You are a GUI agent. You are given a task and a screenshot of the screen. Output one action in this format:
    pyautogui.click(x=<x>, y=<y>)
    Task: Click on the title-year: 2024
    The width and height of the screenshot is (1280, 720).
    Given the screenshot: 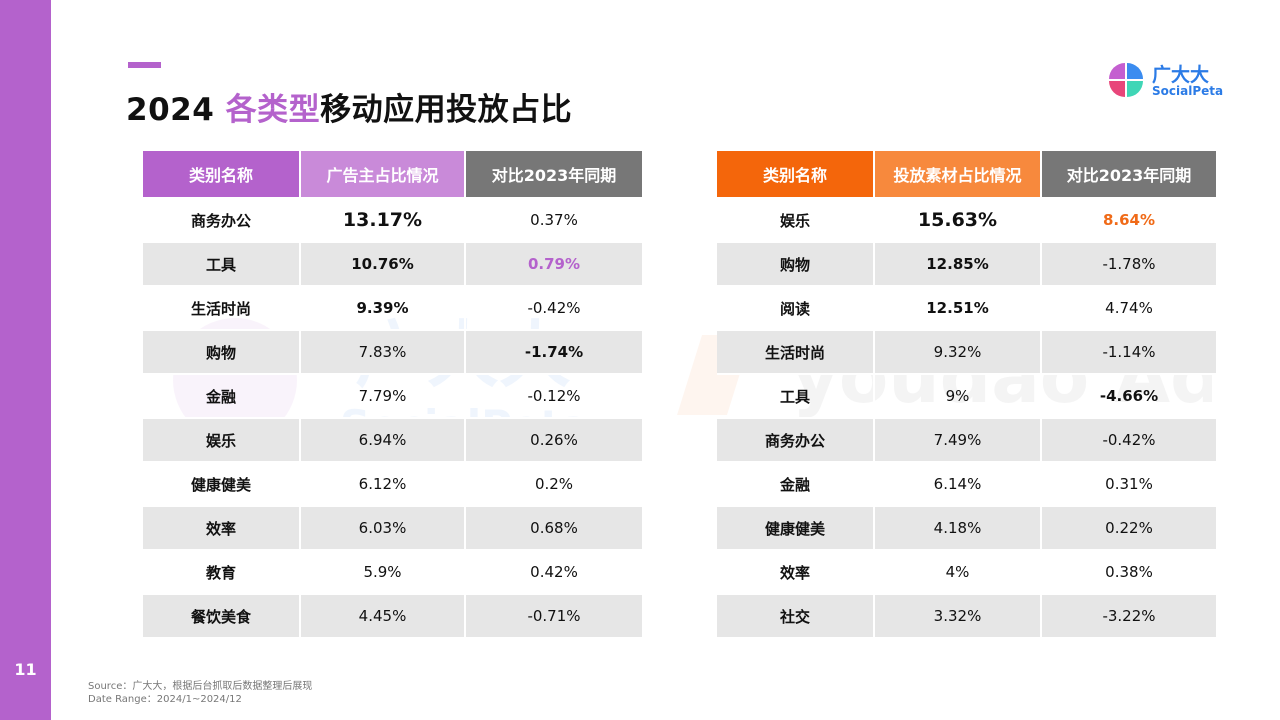 What is the action you would take?
    pyautogui.click(x=176, y=110)
    